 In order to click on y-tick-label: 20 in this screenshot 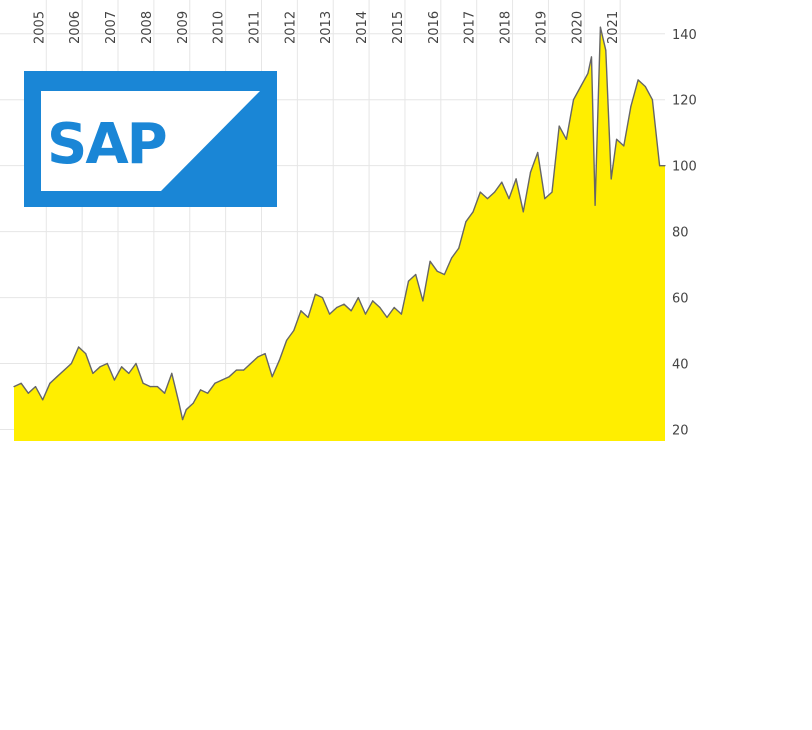, I will do `click(680, 430)`.